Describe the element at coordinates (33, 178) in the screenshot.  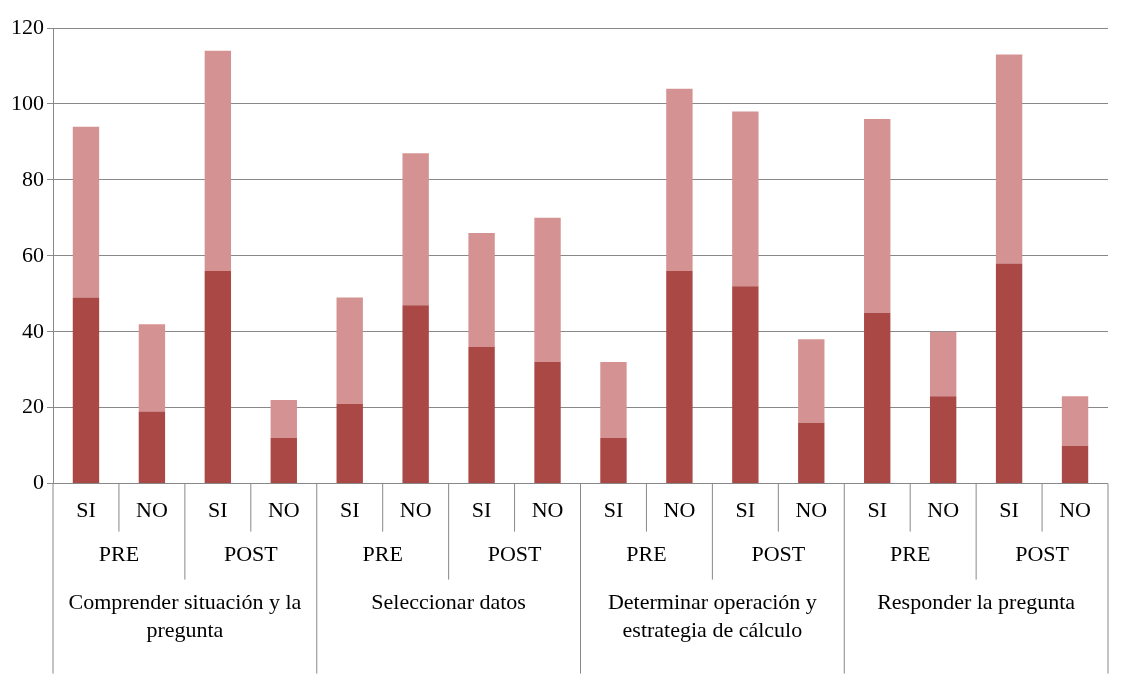
I see `y-tick-label: 80` at that location.